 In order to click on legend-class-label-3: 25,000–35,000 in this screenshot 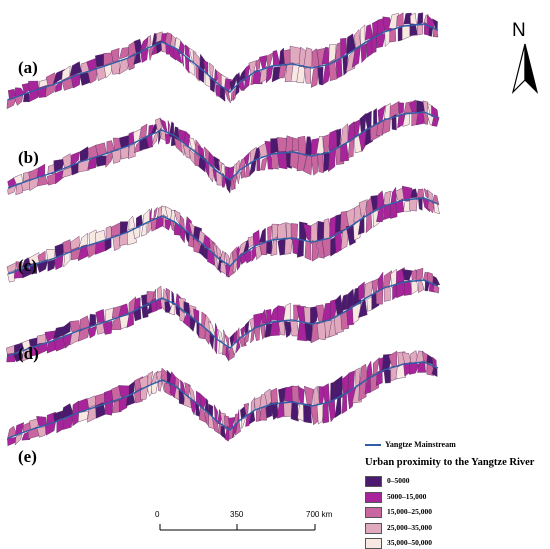, I will do `click(409, 527)`.